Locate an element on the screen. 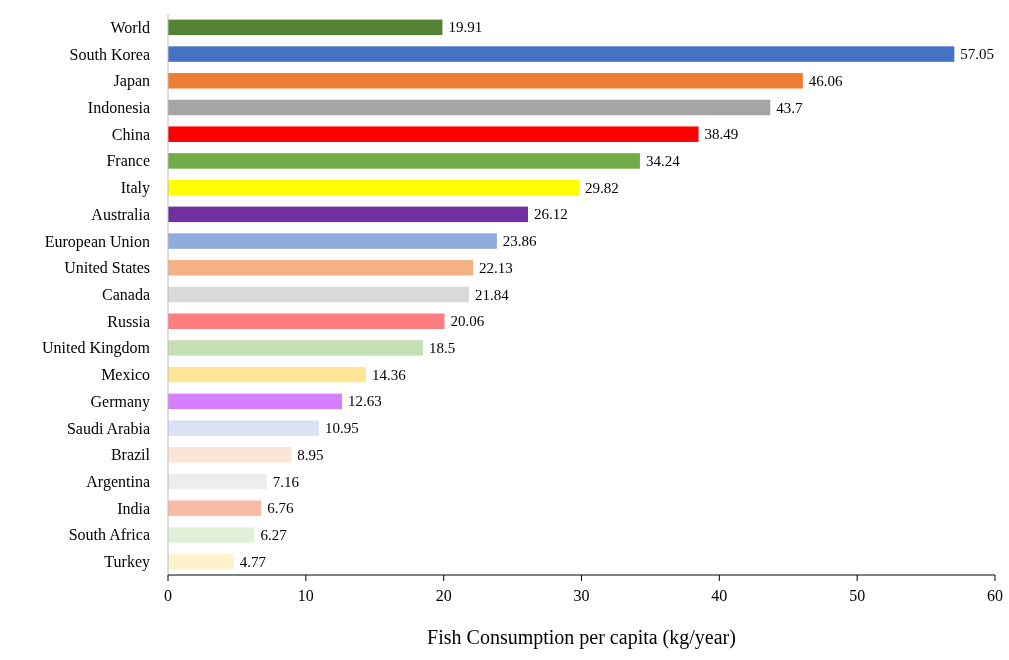  y-tick-label: Mexico is located at coordinates (125, 375).